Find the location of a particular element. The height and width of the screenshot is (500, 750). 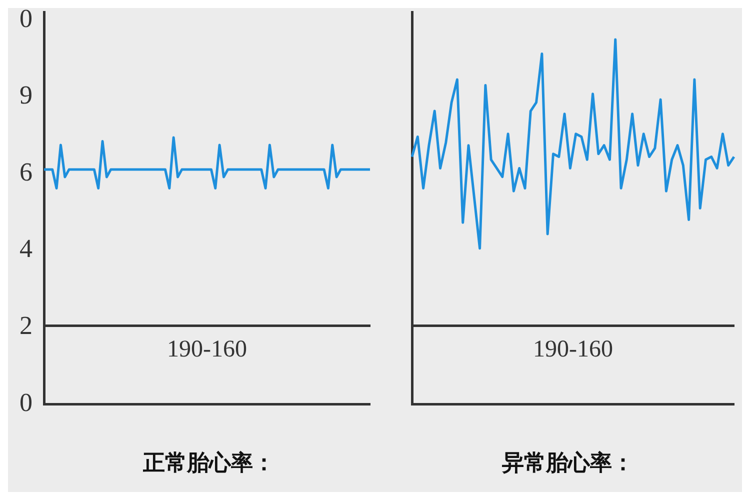

text: 2 is located at coordinates (26, 325).